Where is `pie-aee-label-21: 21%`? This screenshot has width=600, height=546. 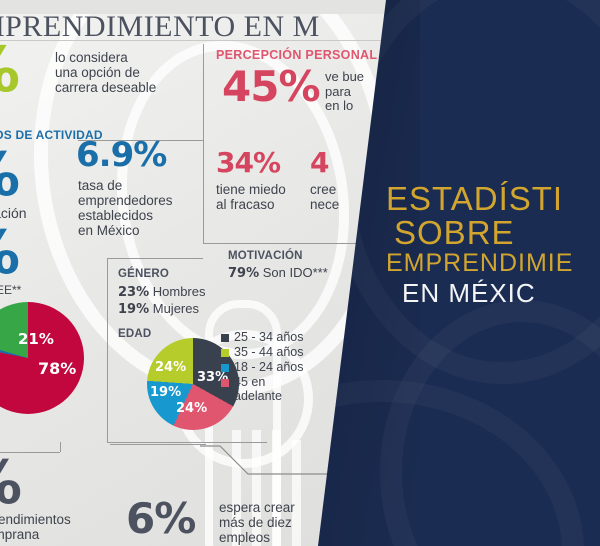
pie-aee-label-21: 21% is located at coordinates (36, 339).